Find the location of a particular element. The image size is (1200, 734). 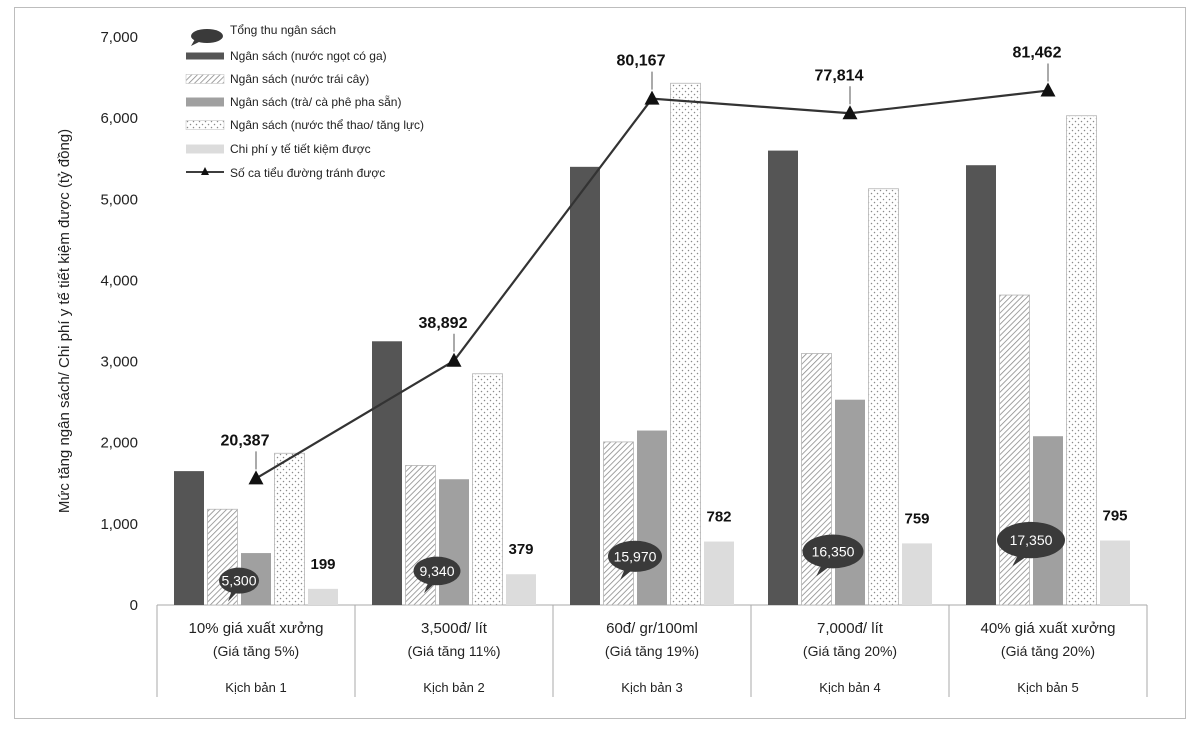

budget-revenue-label: 5,300 is located at coordinates (238, 581).